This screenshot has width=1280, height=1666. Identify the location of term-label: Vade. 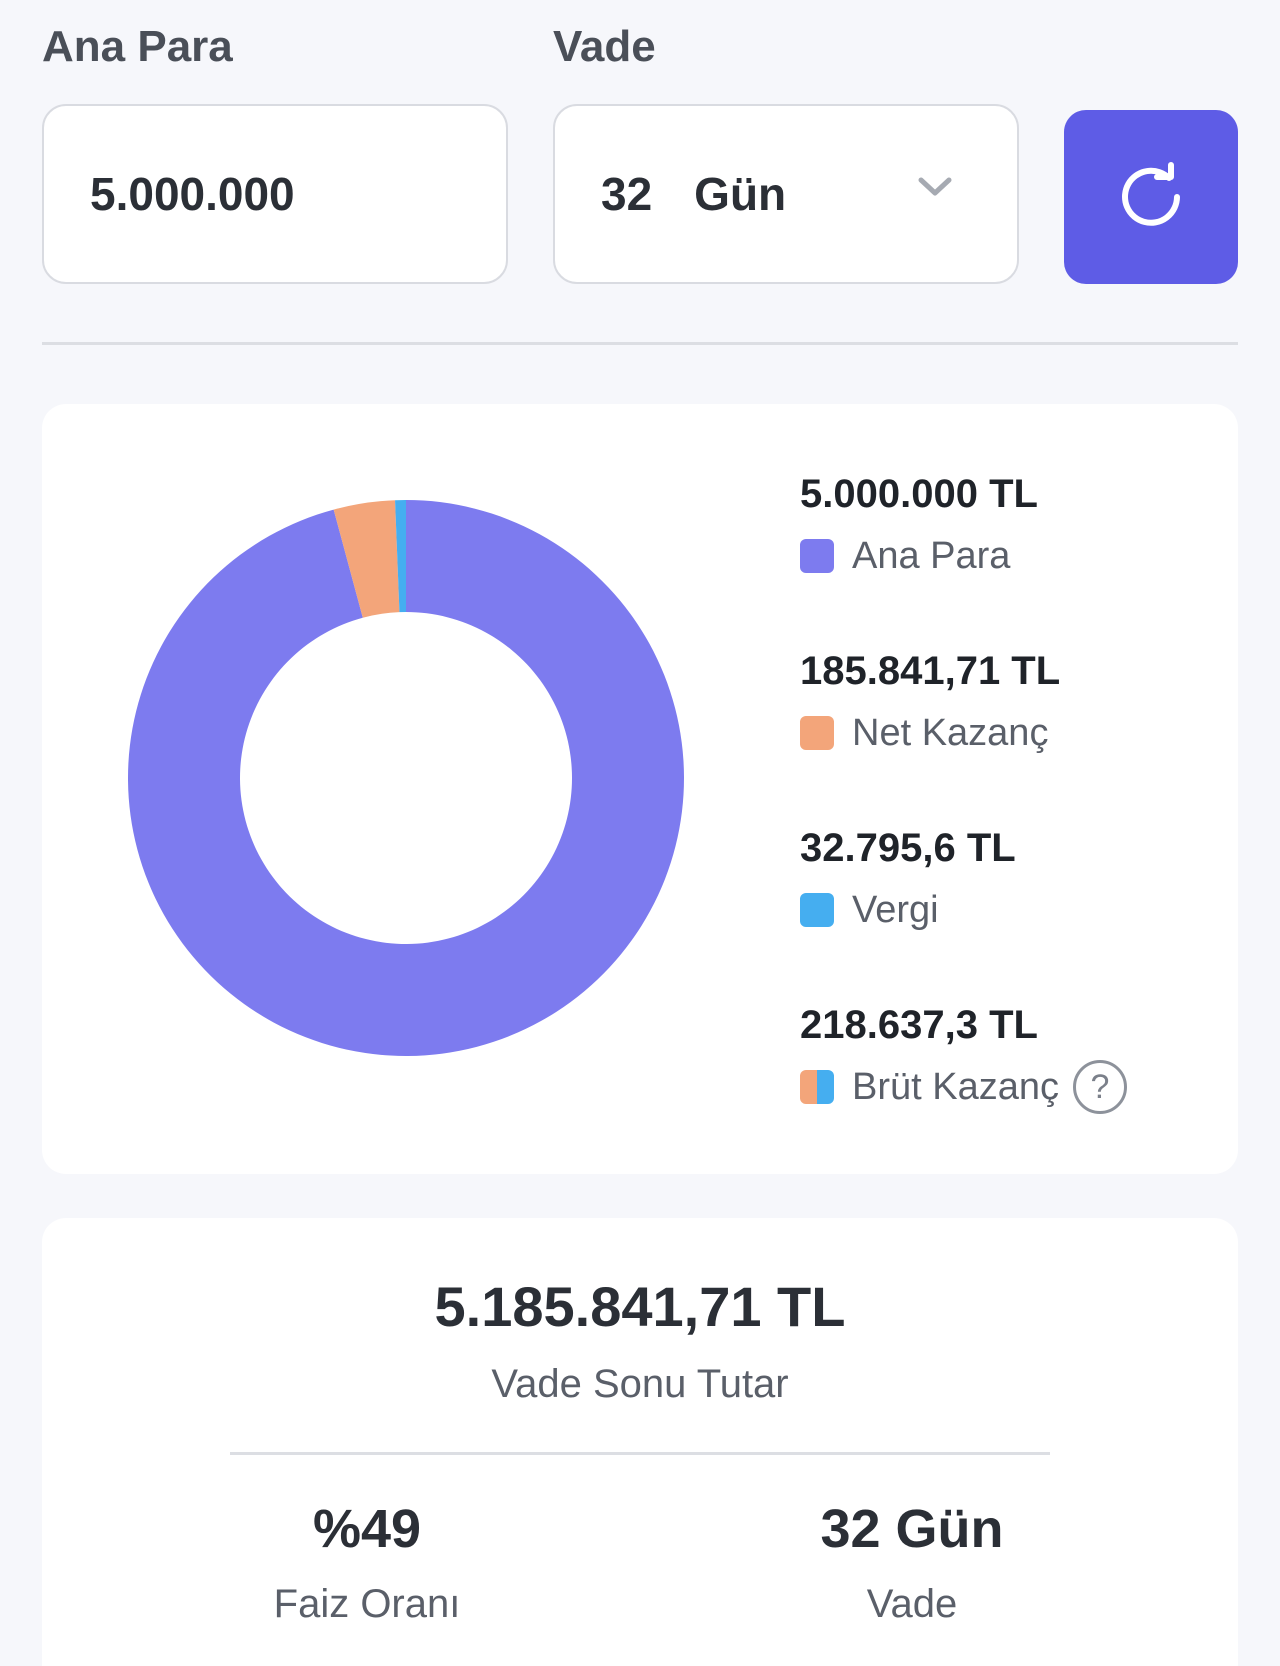
(604, 46).